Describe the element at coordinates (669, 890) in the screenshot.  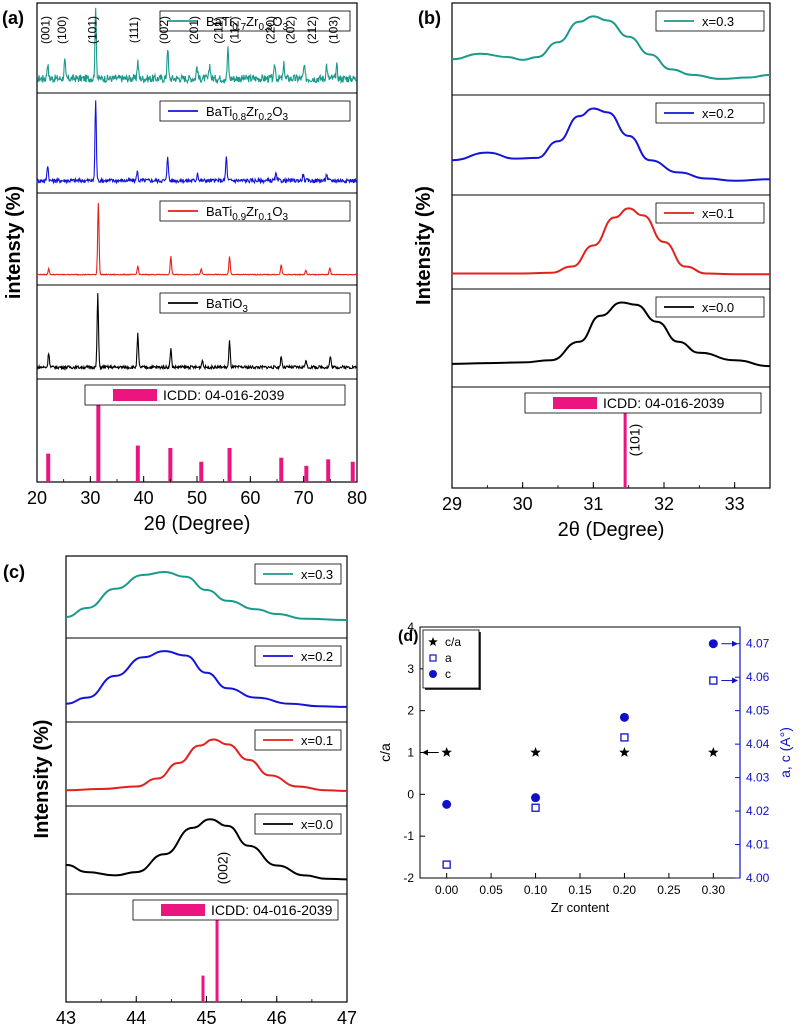
I see `x-tick-label: 0.25` at that location.